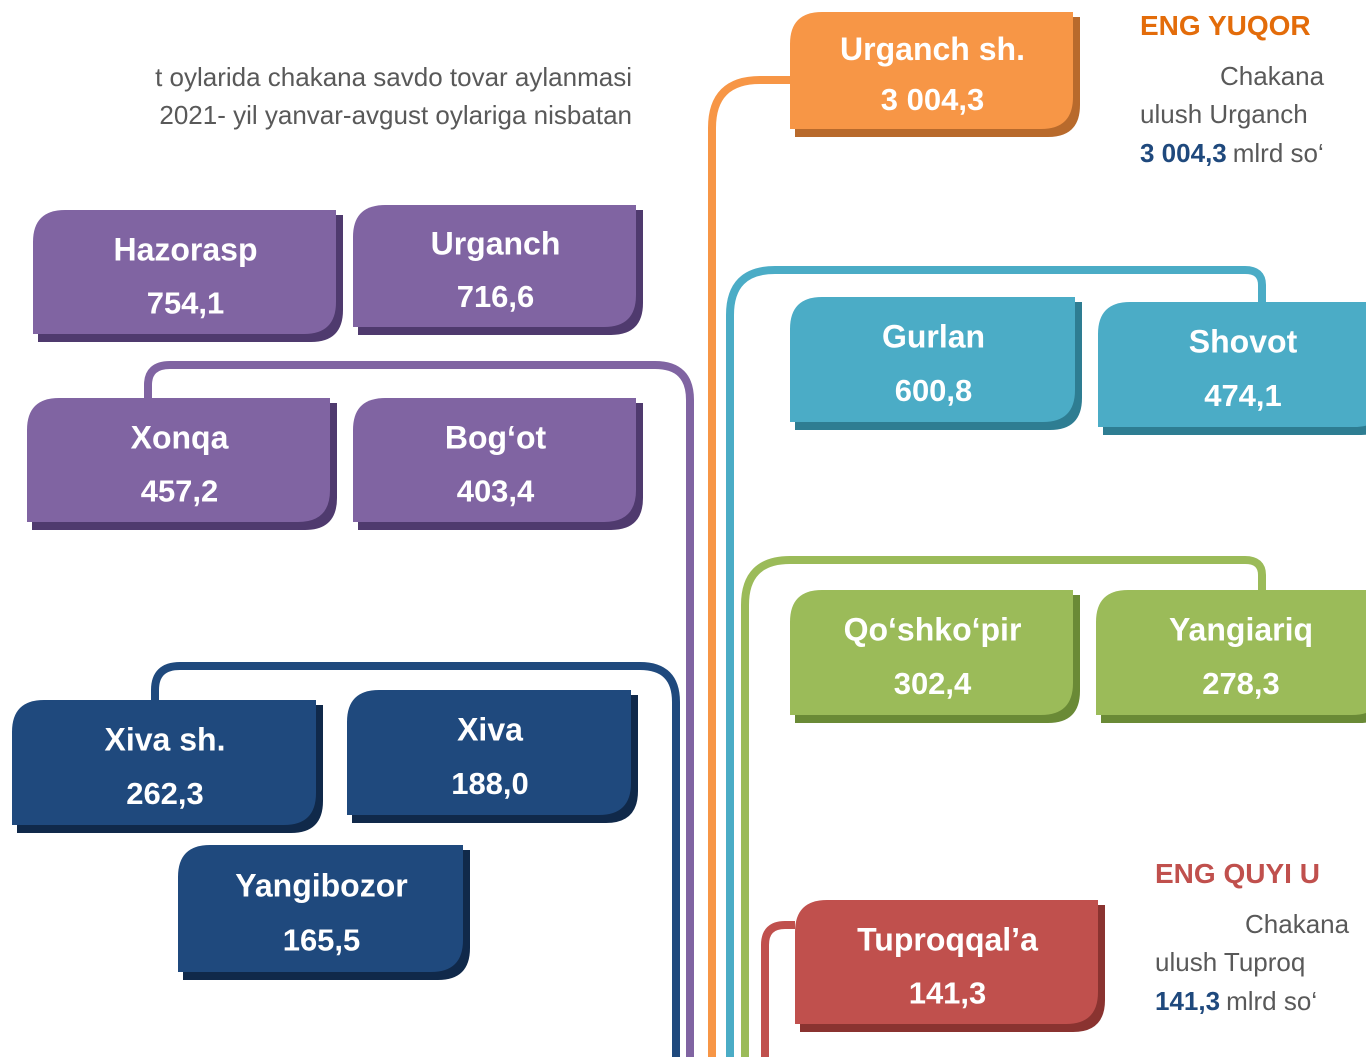 The image size is (1366, 1057). I want to click on box-name: Shovot, so click(1243, 342).